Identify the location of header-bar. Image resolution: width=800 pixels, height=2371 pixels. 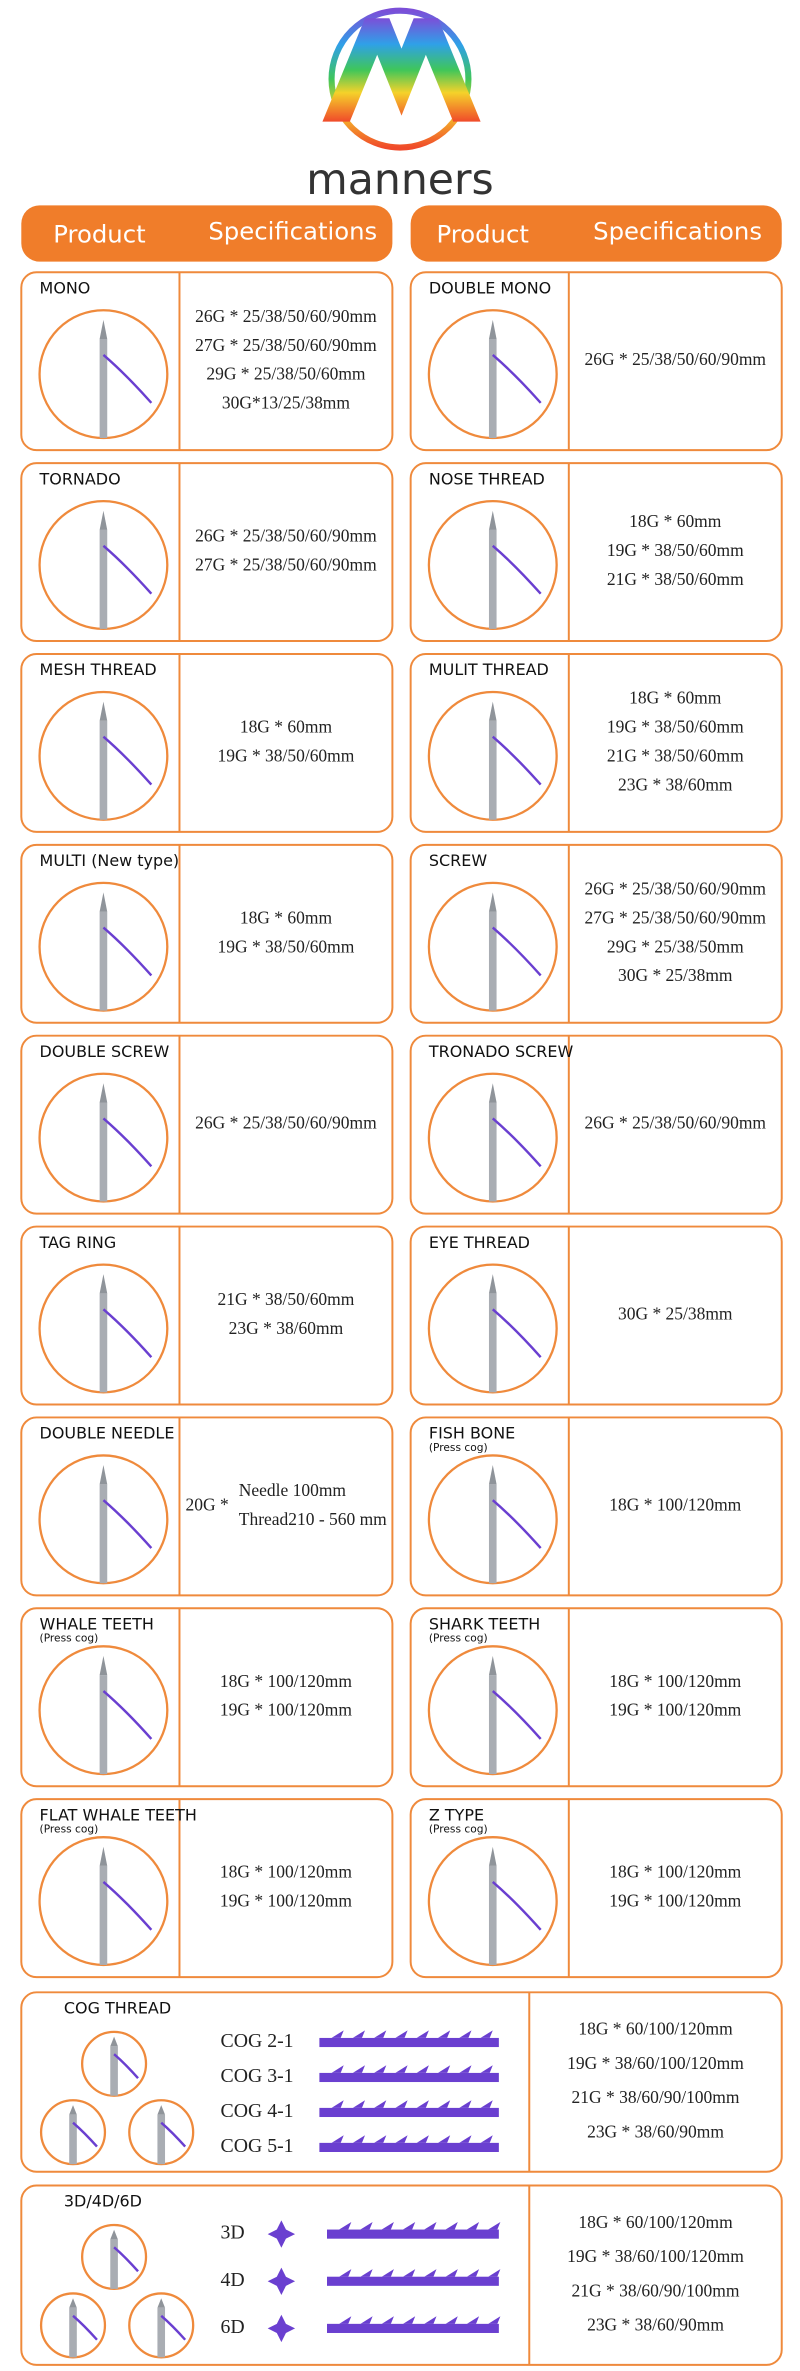
(207, 233).